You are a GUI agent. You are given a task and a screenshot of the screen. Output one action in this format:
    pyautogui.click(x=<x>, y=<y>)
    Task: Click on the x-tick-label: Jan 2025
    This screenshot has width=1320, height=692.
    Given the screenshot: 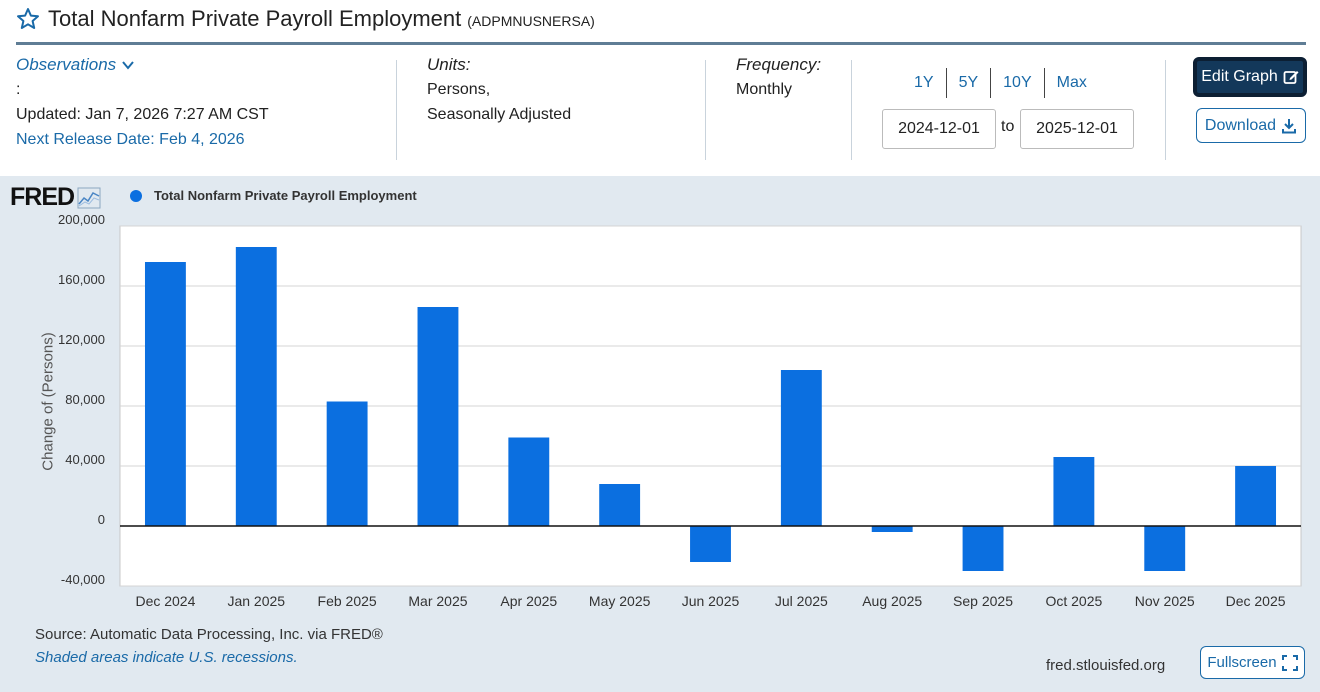 What is the action you would take?
    pyautogui.click(x=256, y=601)
    